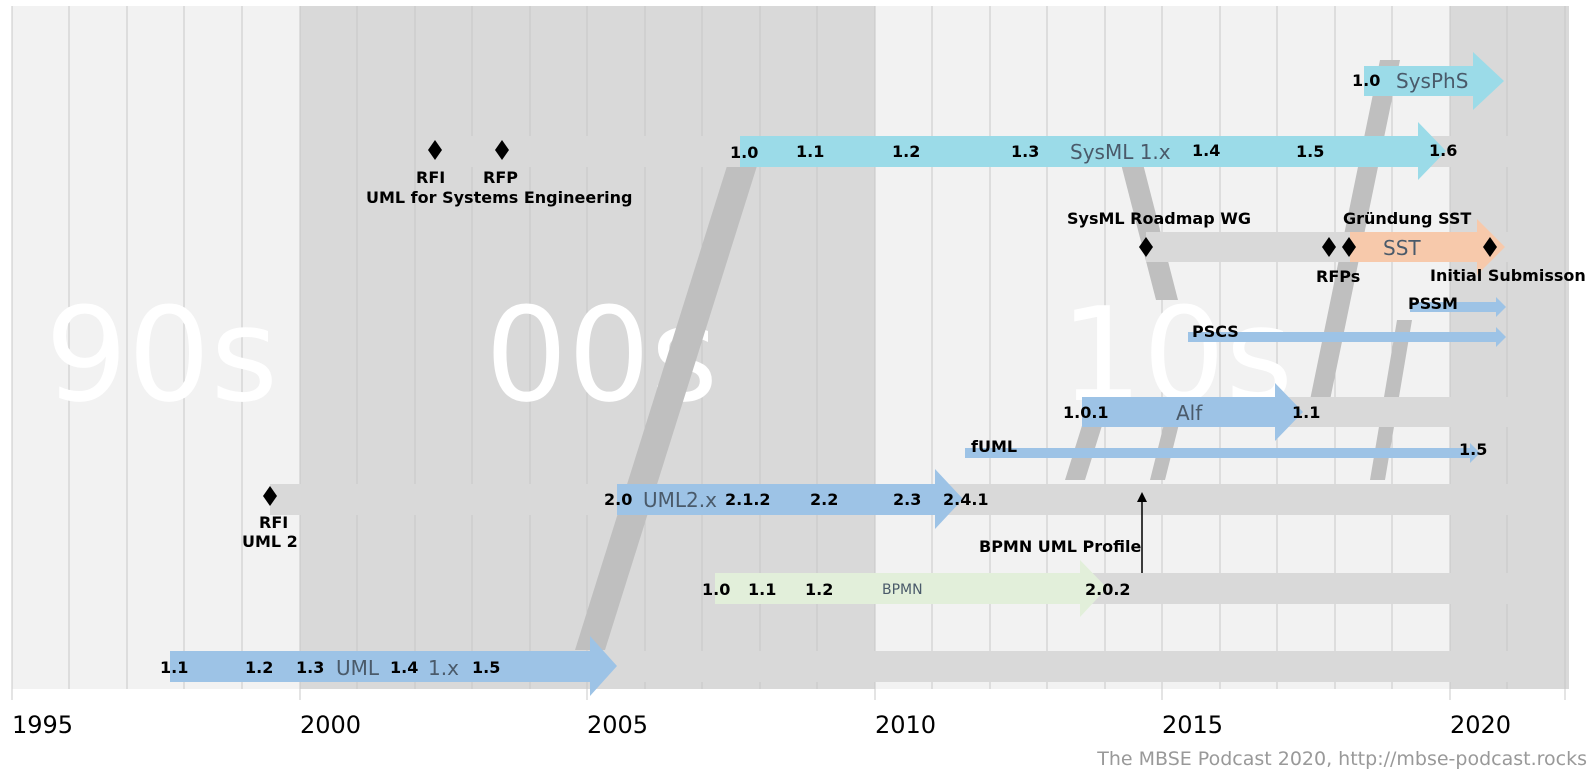  I want to click on sysml-version-1-5: 1.5, so click(1310, 151).